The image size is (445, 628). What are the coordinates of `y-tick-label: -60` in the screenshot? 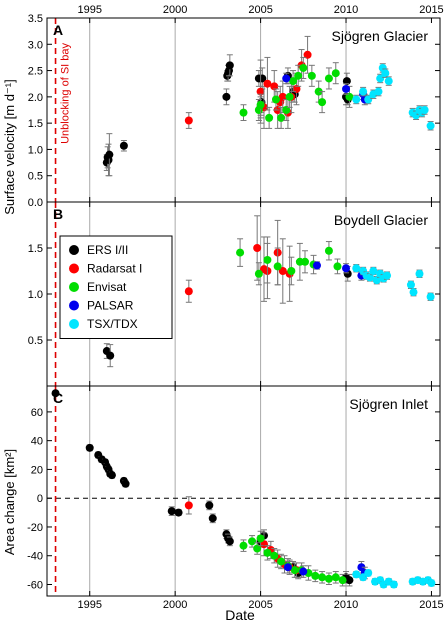 It's located at (35, 585).